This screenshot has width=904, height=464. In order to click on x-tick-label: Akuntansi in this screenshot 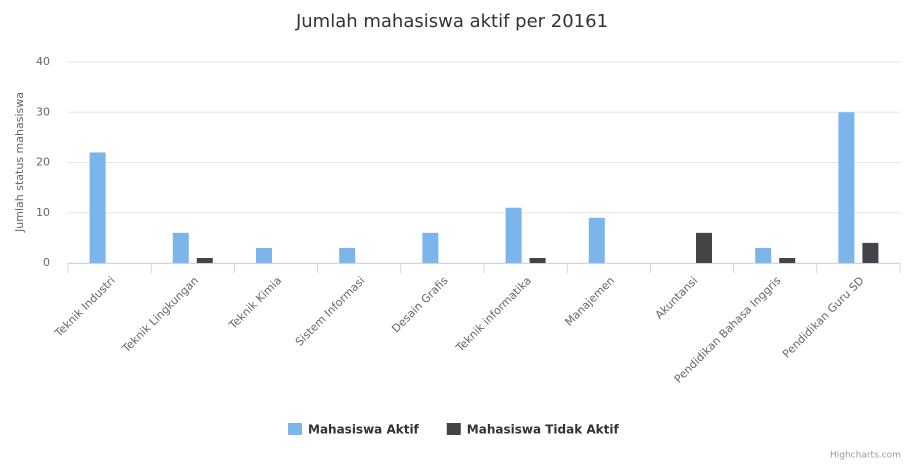, I will do `click(677, 298)`.